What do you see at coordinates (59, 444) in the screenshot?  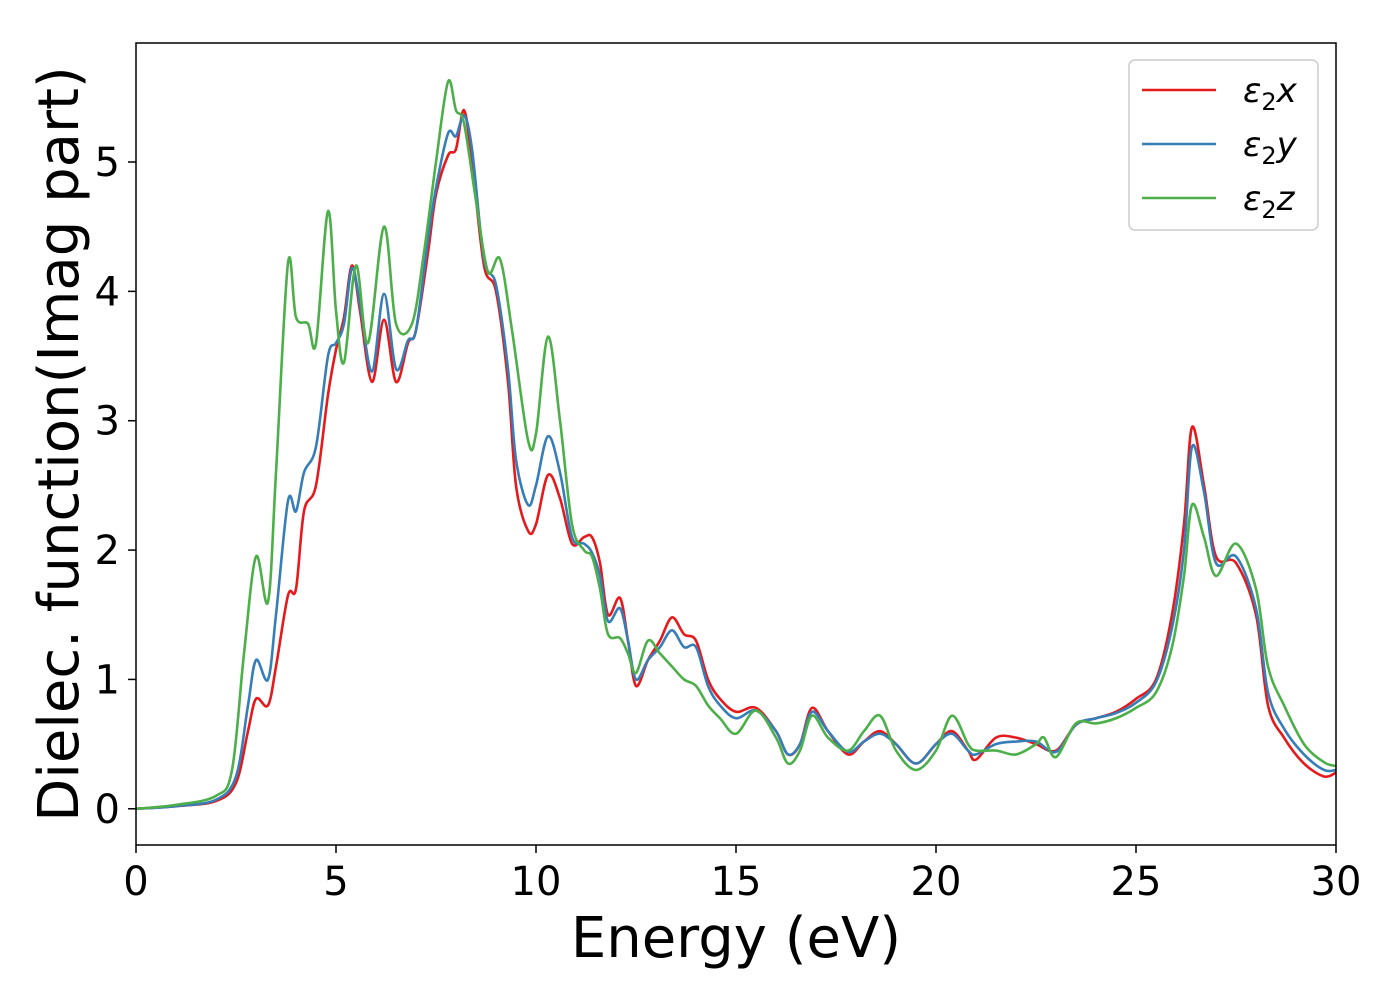 I see `y-axis-label: Dielec. function(Imag part)` at bounding box center [59, 444].